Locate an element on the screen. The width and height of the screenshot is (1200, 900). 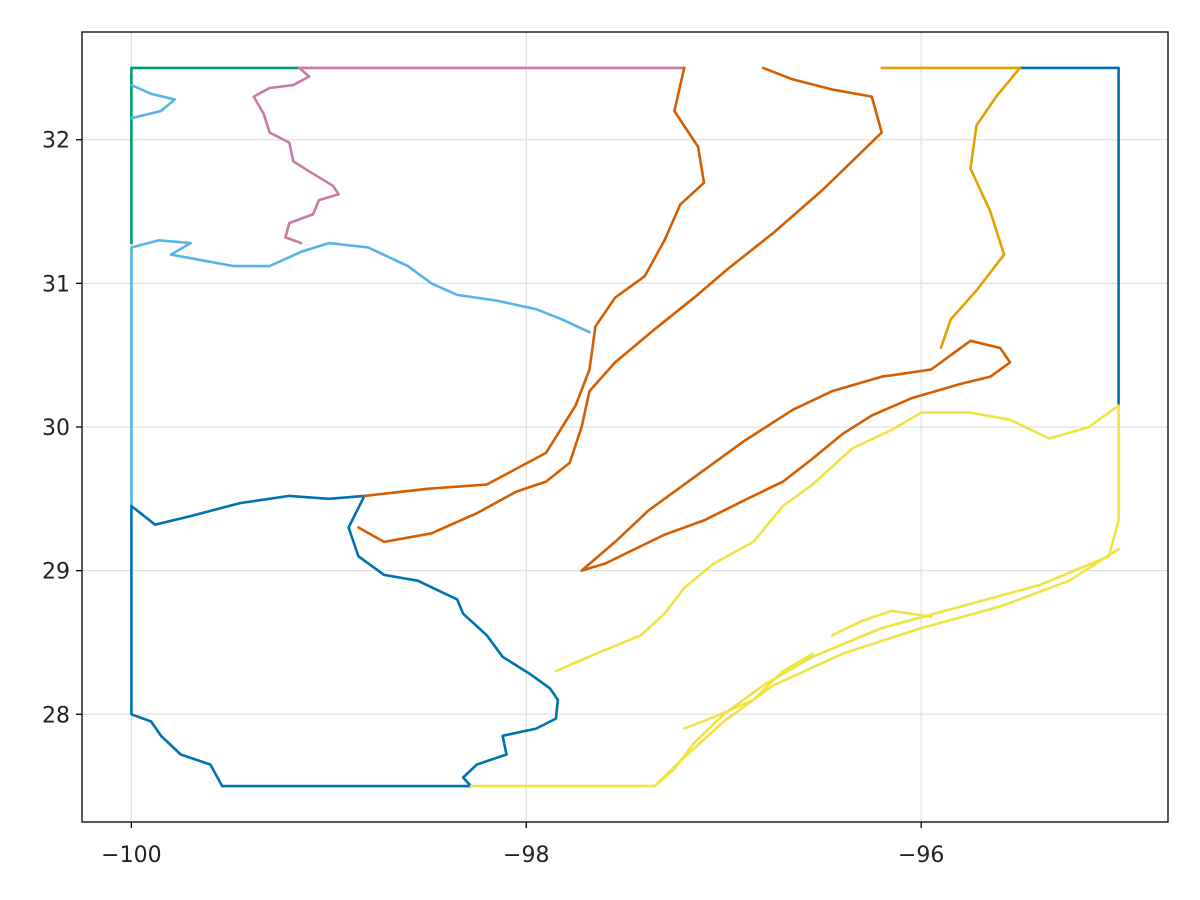
y-tick-label: 28 is located at coordinates (56, 715).